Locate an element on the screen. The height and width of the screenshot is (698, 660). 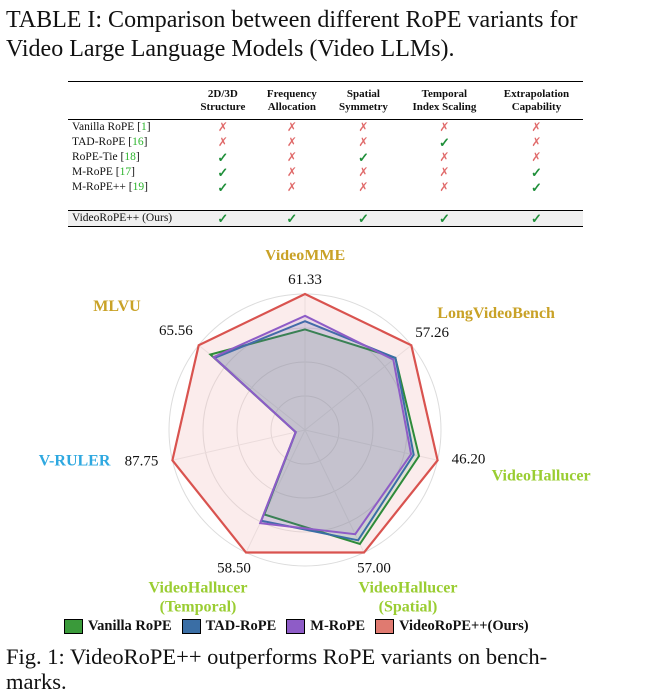
axis-max-value: 61.33 is located at coordinates (305, 280).